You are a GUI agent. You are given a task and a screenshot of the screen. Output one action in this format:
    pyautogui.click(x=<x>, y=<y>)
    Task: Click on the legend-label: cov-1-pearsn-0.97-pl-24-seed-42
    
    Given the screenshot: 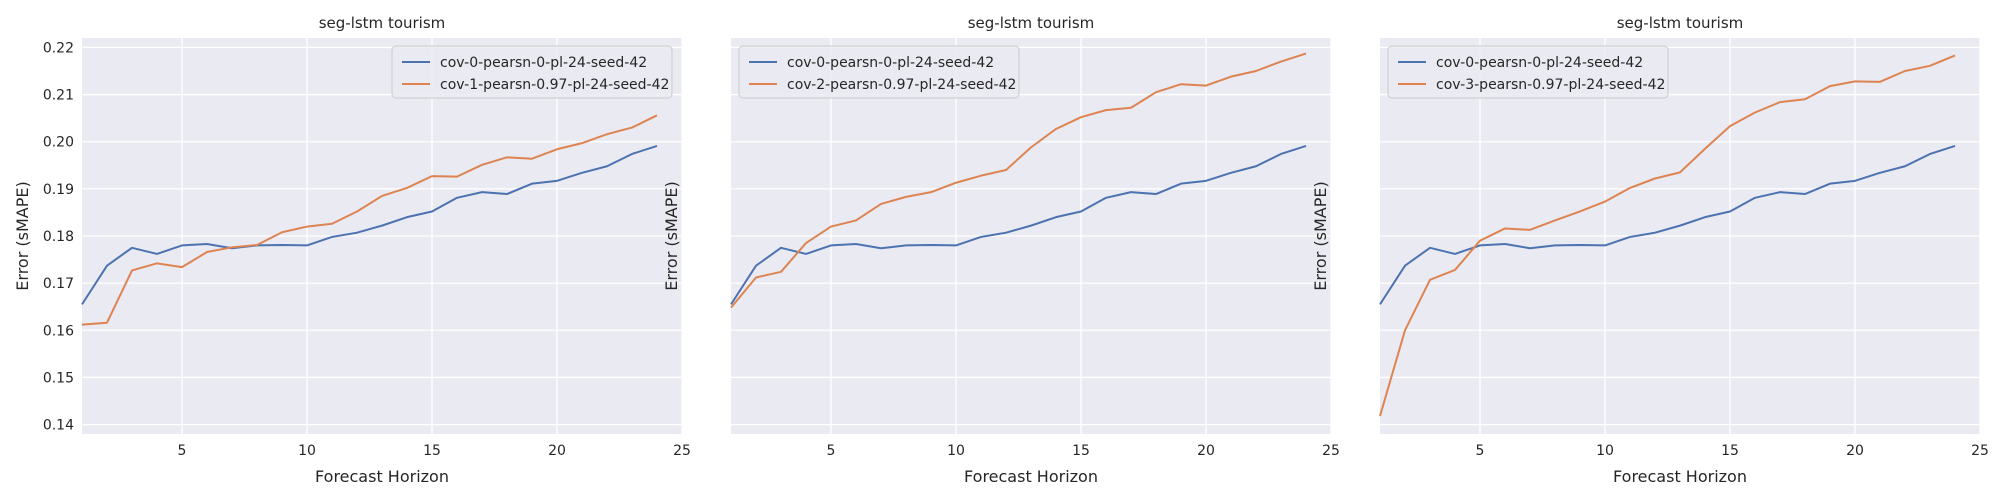 What is the action you would take?
    pyautogui.click(x=554, y=85)
    